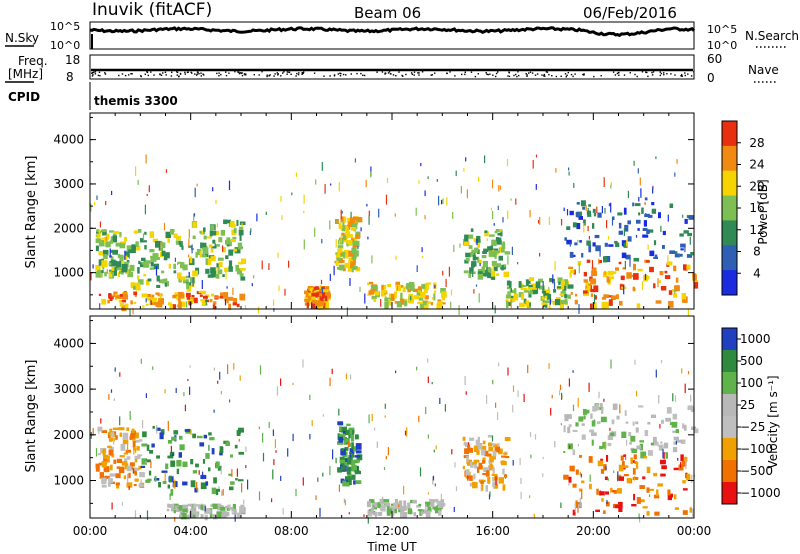  Describe the element at coordinates (729, 471) in the screenshot. I see `colorbar-segment` at that location.